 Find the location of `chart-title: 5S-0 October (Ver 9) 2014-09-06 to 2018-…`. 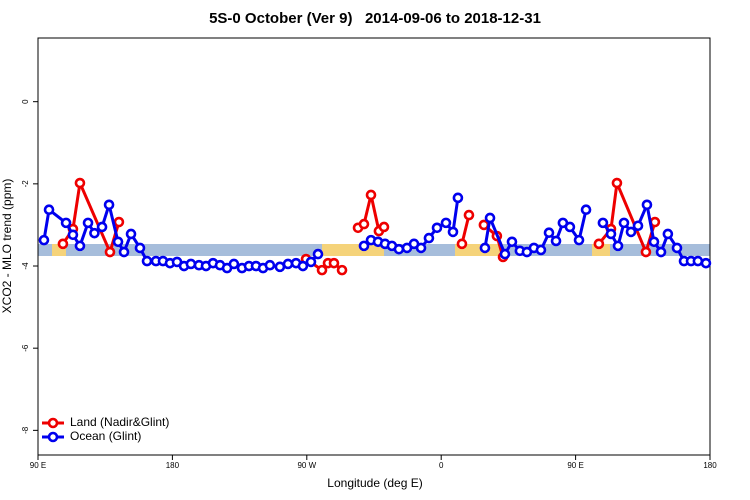

chart-title: 5S-0 October (Ver 9) 2014-09-06 to 2018-… is located at coordinates (375, 18).